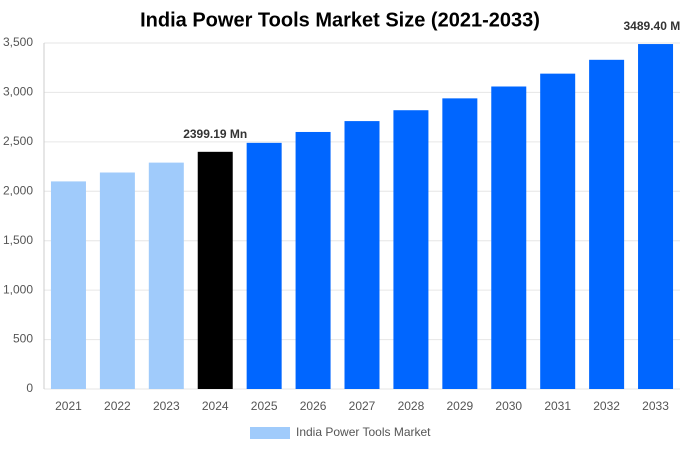  Describe the element at coordinates (18, 42) in the screenshot. I see `y-tick-label: 3,500` at that location.